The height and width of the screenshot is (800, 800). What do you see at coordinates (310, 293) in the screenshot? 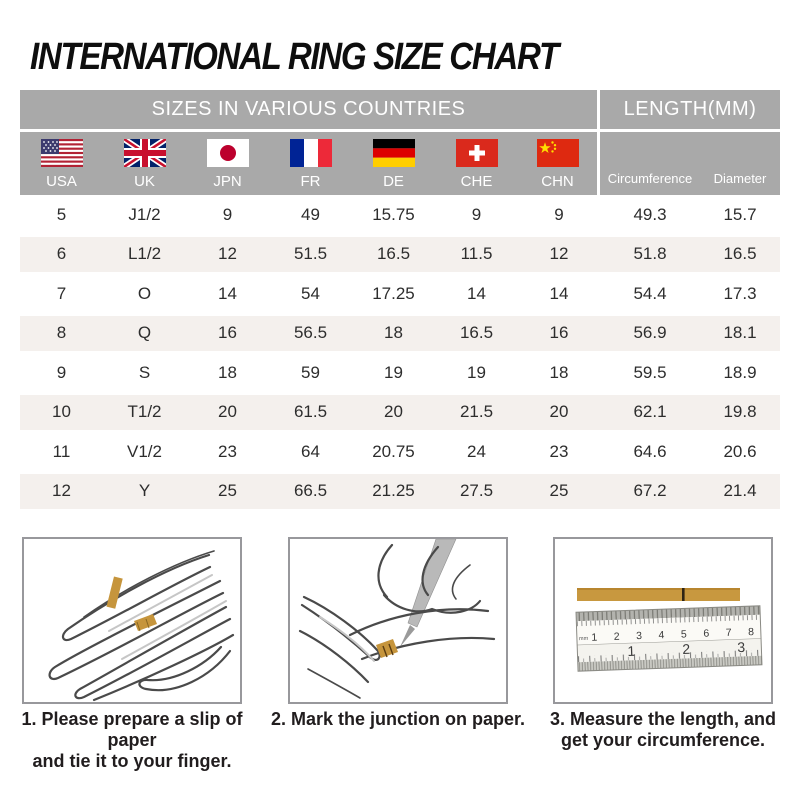
I see `table-cell: 54` at bounding box center [310, 293].